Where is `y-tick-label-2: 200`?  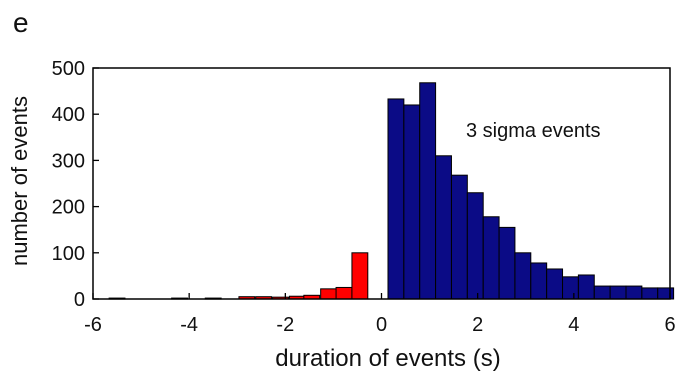 y-tick-label-2: 200 is located at coordinates (68, 208).